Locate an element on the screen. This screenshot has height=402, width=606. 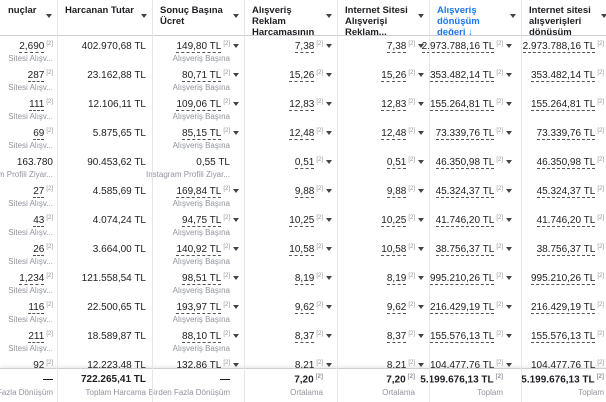
value-text: 45.324,37 TL is located at coordinates (566, 192).